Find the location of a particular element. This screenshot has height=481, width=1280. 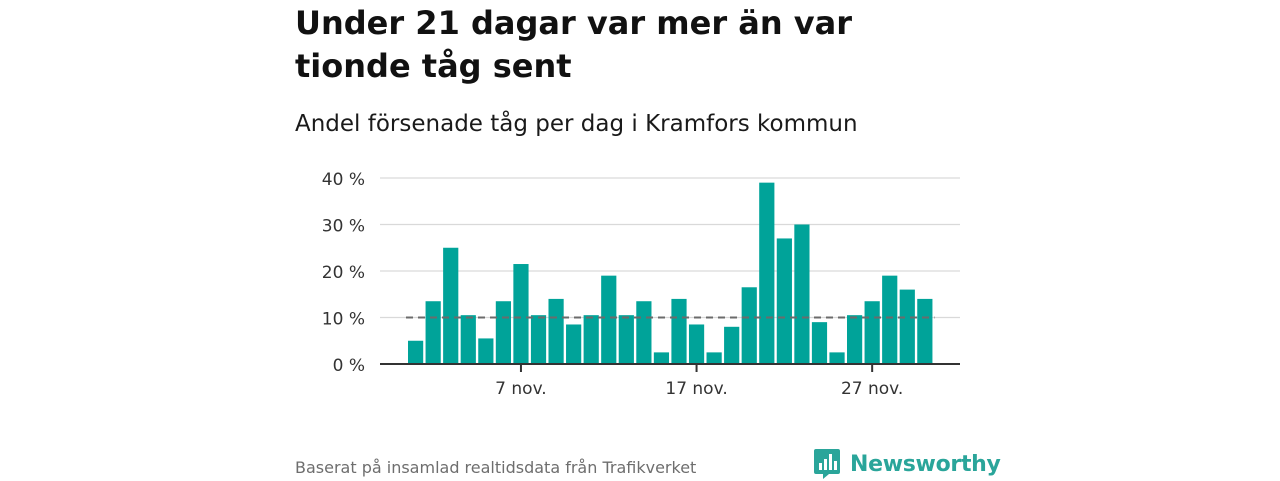

x-tick-label: 27 nov. is located at coordinates (872, 389).